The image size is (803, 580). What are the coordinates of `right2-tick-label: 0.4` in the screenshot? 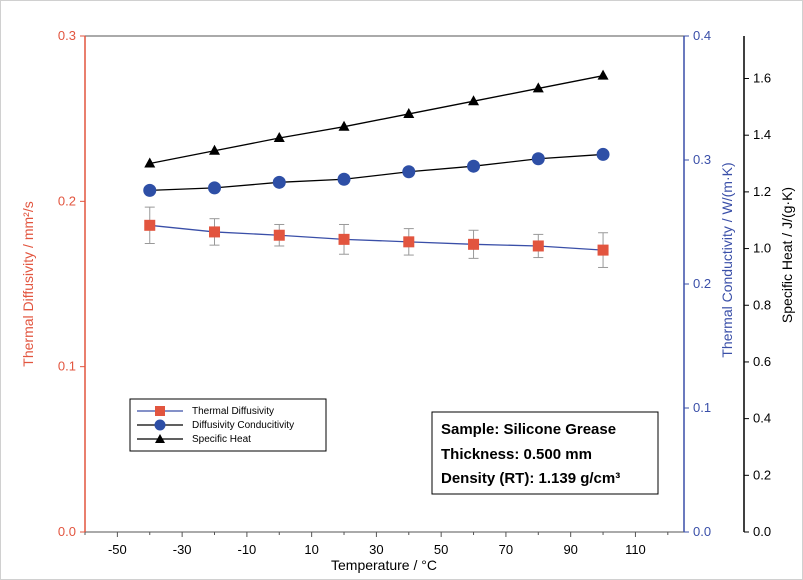 It's located at (762, 418).